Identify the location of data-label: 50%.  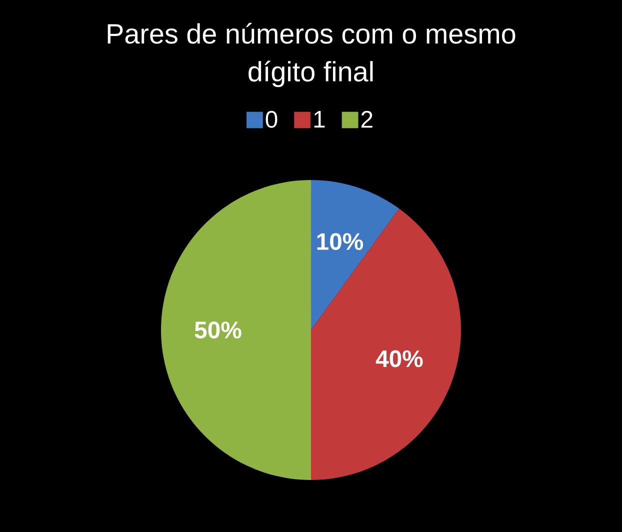
(218, 330).